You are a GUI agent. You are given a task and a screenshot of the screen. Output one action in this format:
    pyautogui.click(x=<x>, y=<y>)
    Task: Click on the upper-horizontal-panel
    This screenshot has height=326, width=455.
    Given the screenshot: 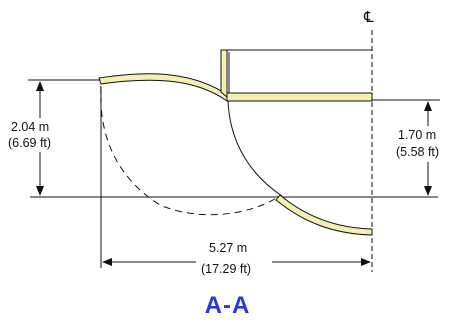 What is the action you would take?
    pyautogui.click(x=299, y=97)
    